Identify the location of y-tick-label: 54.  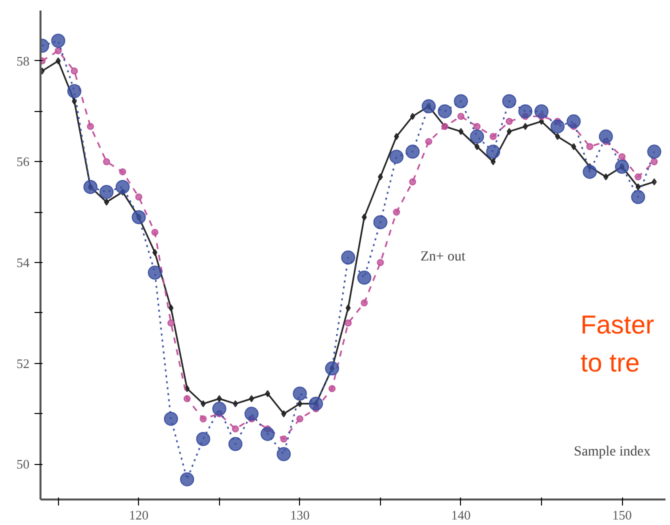
(23, 262).